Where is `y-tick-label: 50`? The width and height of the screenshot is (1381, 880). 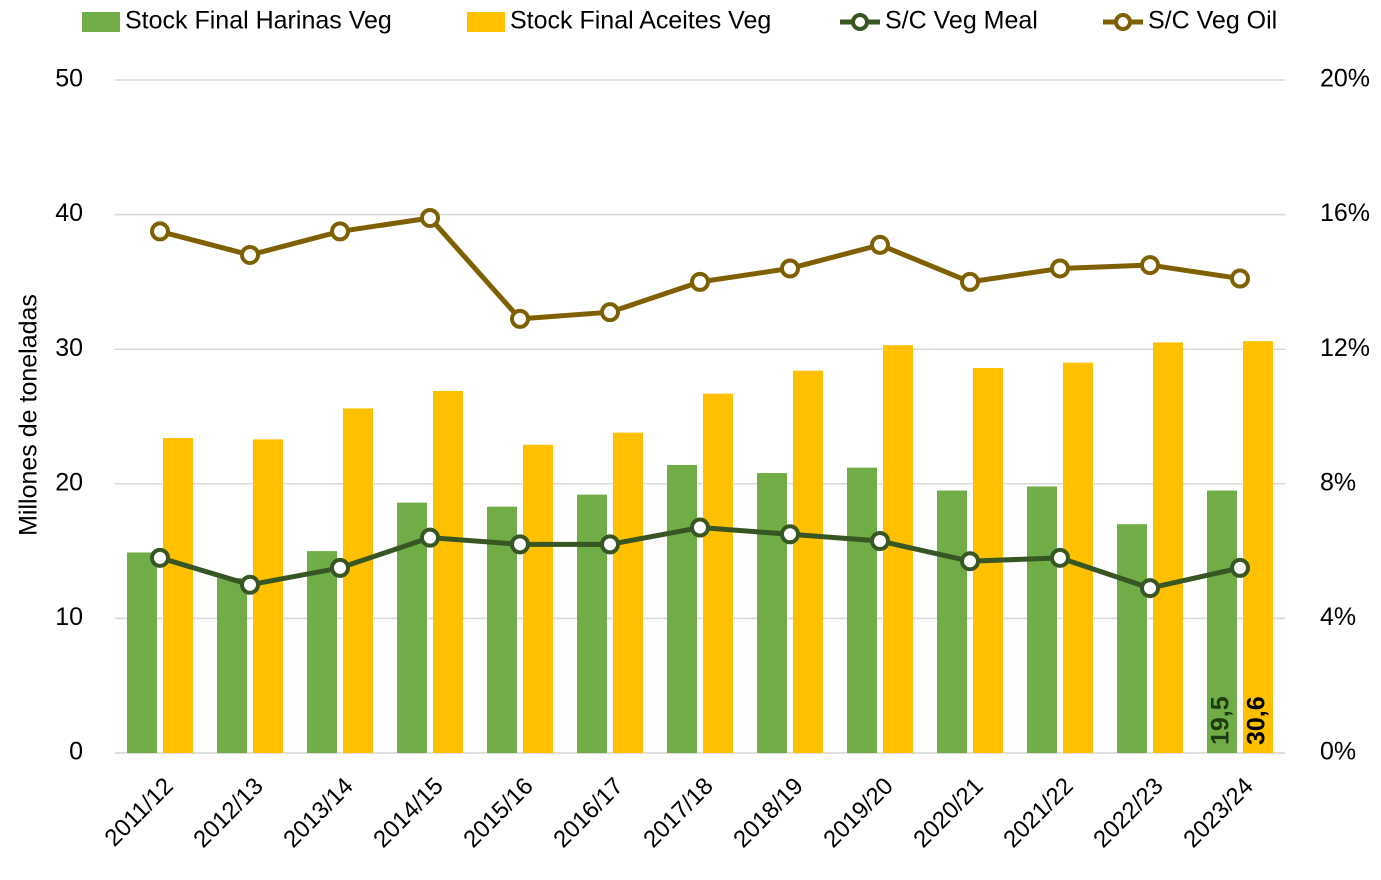
y-tick-label: 50 is located at coordinates (69, 79).